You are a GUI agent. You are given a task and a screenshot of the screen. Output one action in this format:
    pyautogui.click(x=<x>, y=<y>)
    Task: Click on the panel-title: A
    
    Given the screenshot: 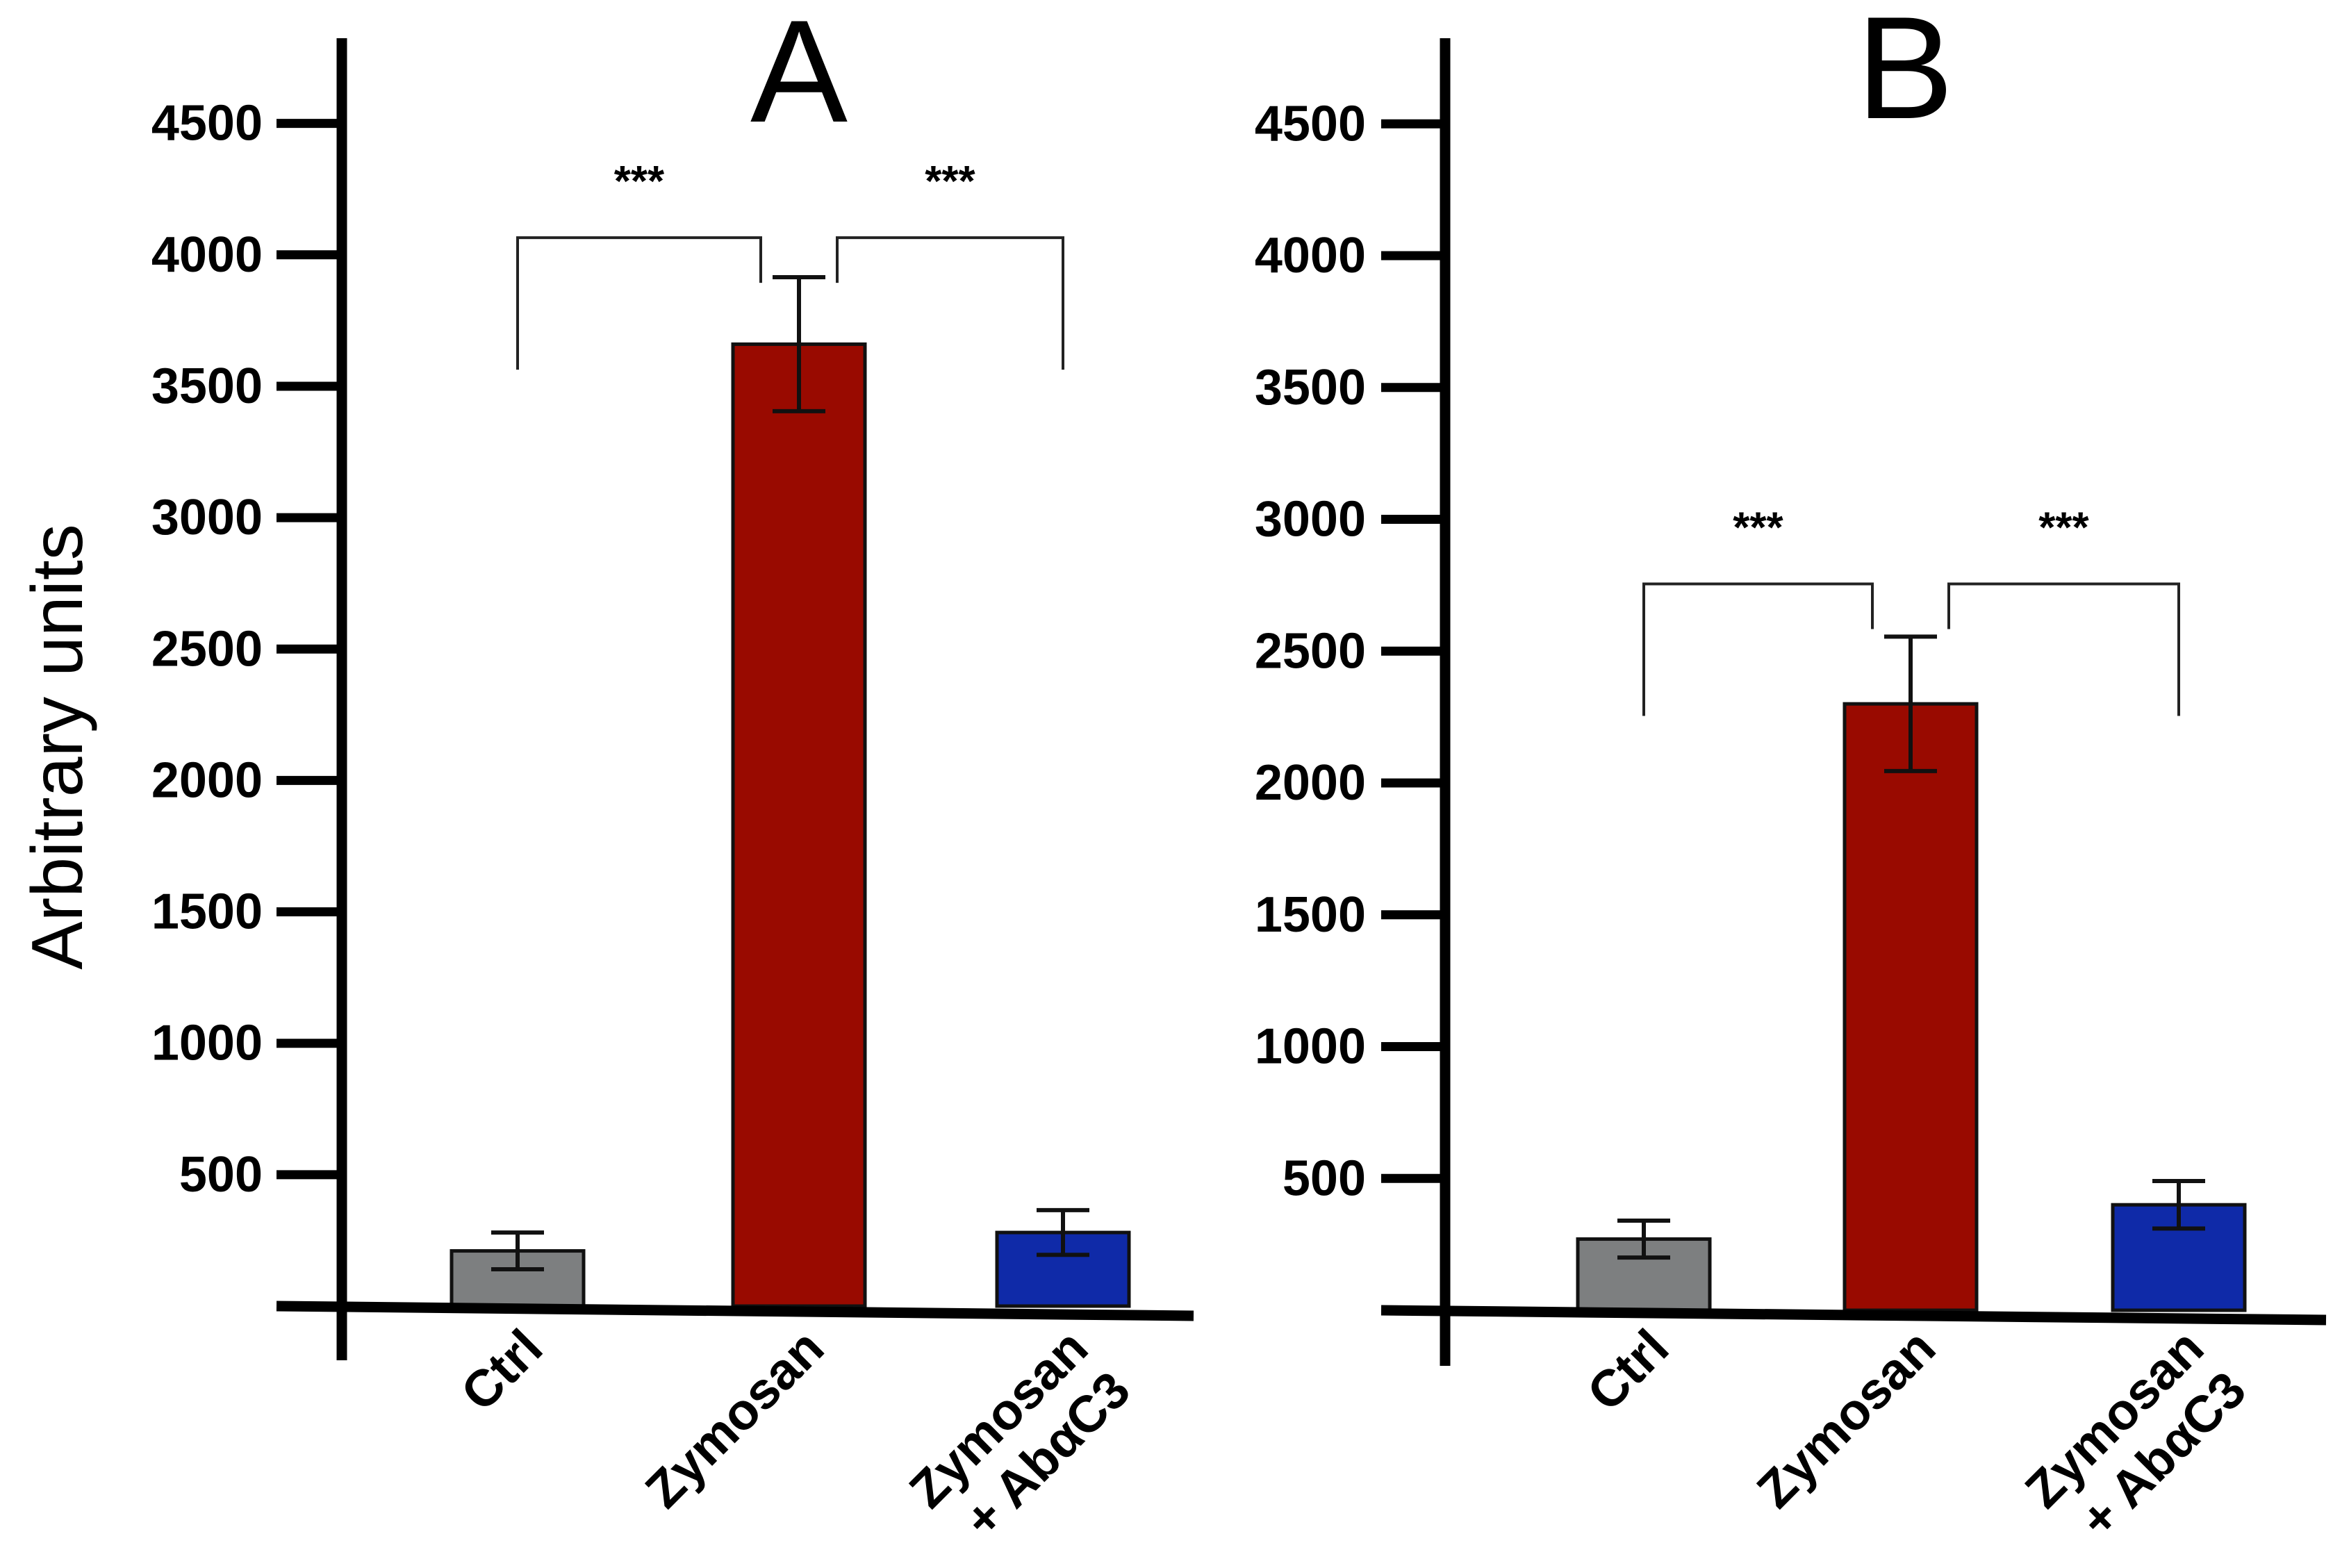 What is the action you would take?
    pyautogui.click(x=799, y=76)
    